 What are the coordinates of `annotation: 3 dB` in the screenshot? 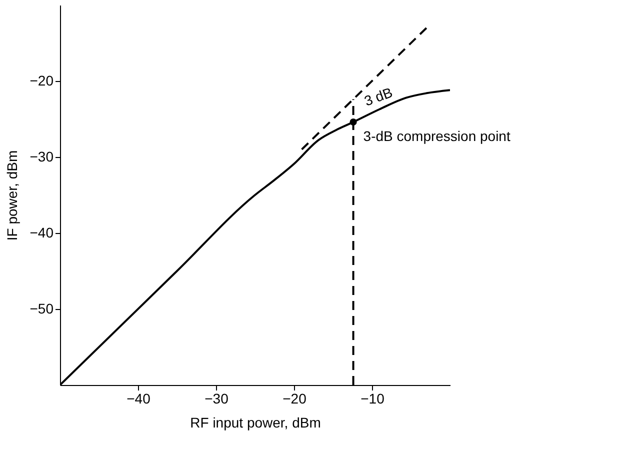 It's located at (378, 96).